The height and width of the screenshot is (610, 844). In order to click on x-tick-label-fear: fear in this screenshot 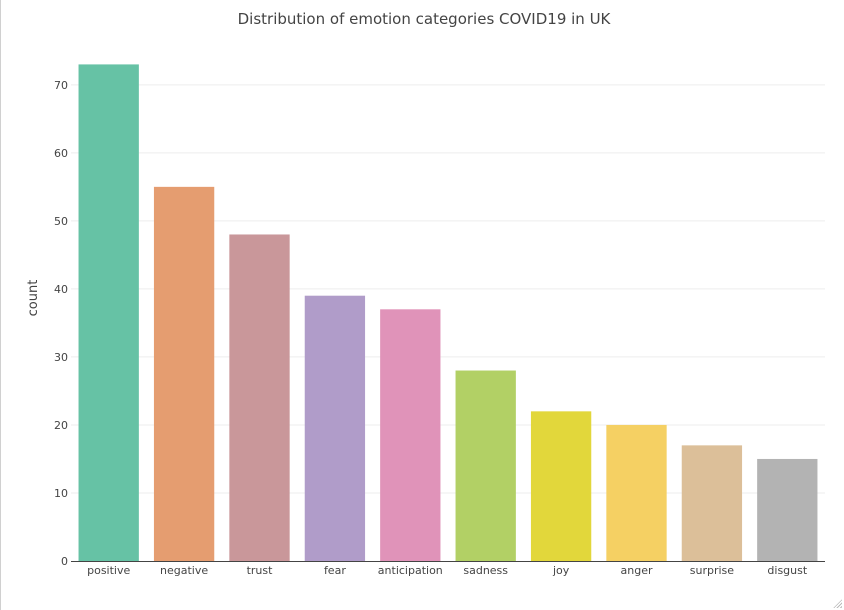, I will do `click(335, 570)`.